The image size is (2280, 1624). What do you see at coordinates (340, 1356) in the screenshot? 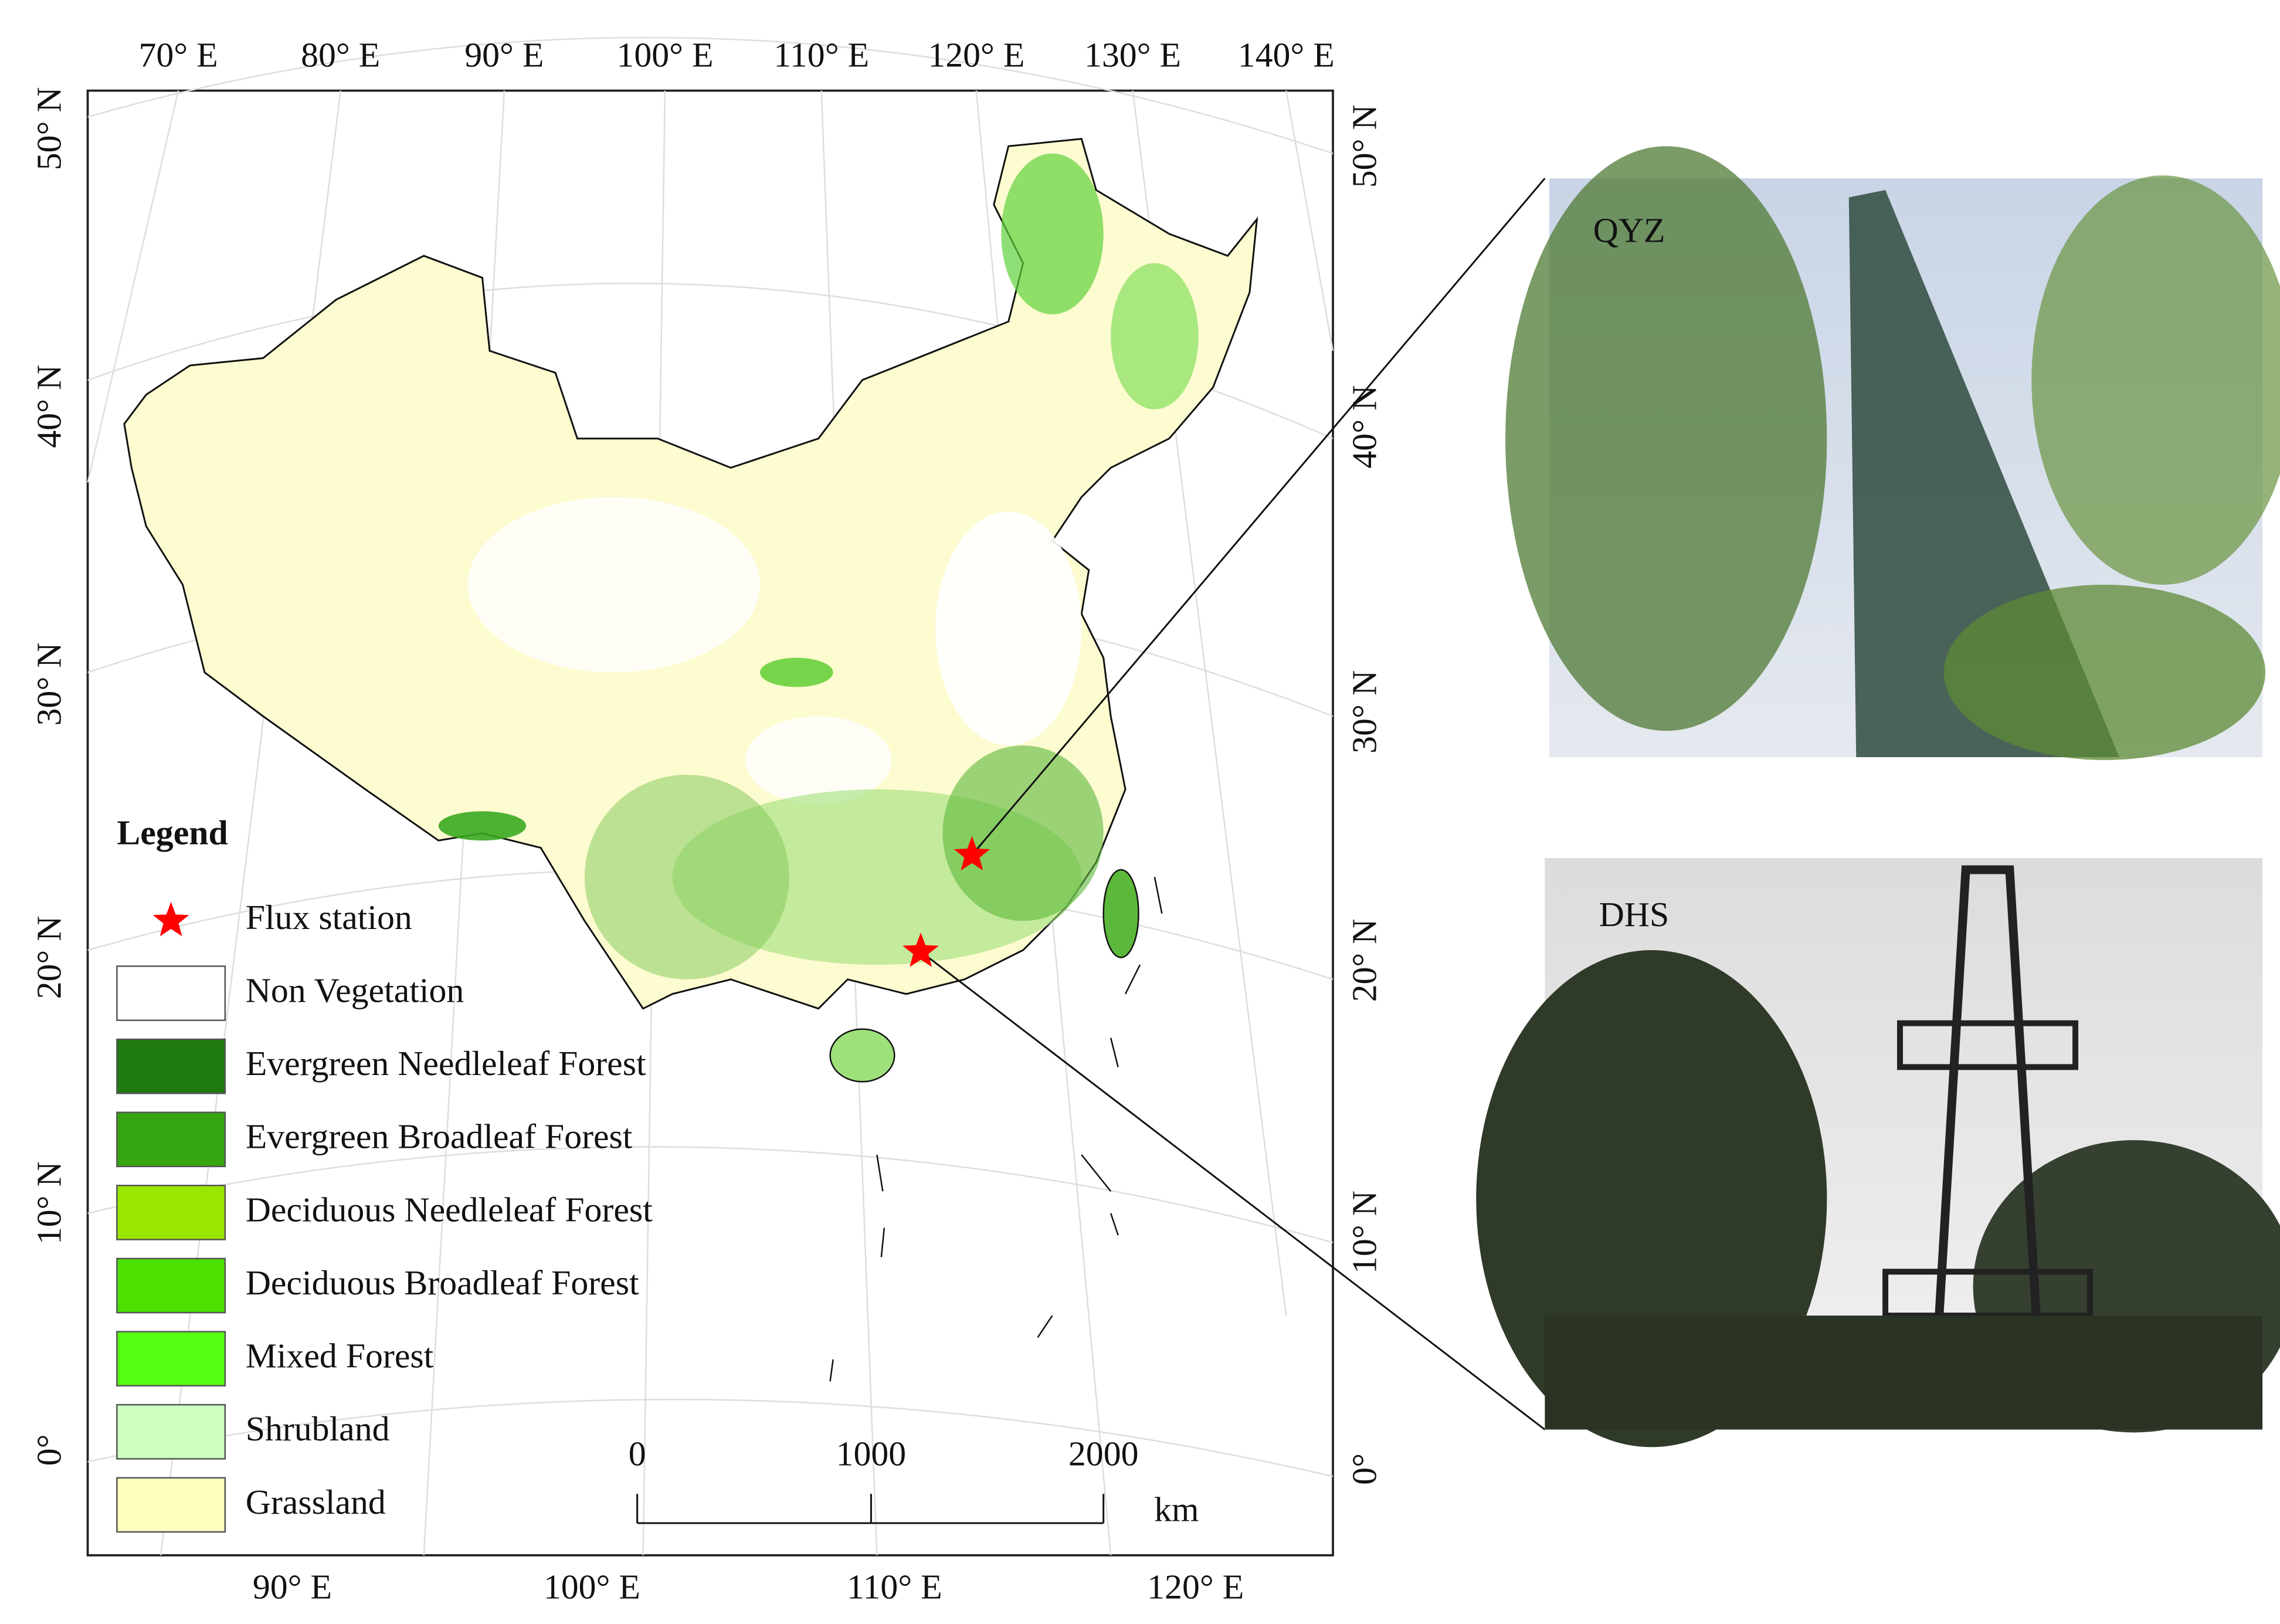
I see `legend-label: Mixed Forest` at bounding box center [340, 1356].